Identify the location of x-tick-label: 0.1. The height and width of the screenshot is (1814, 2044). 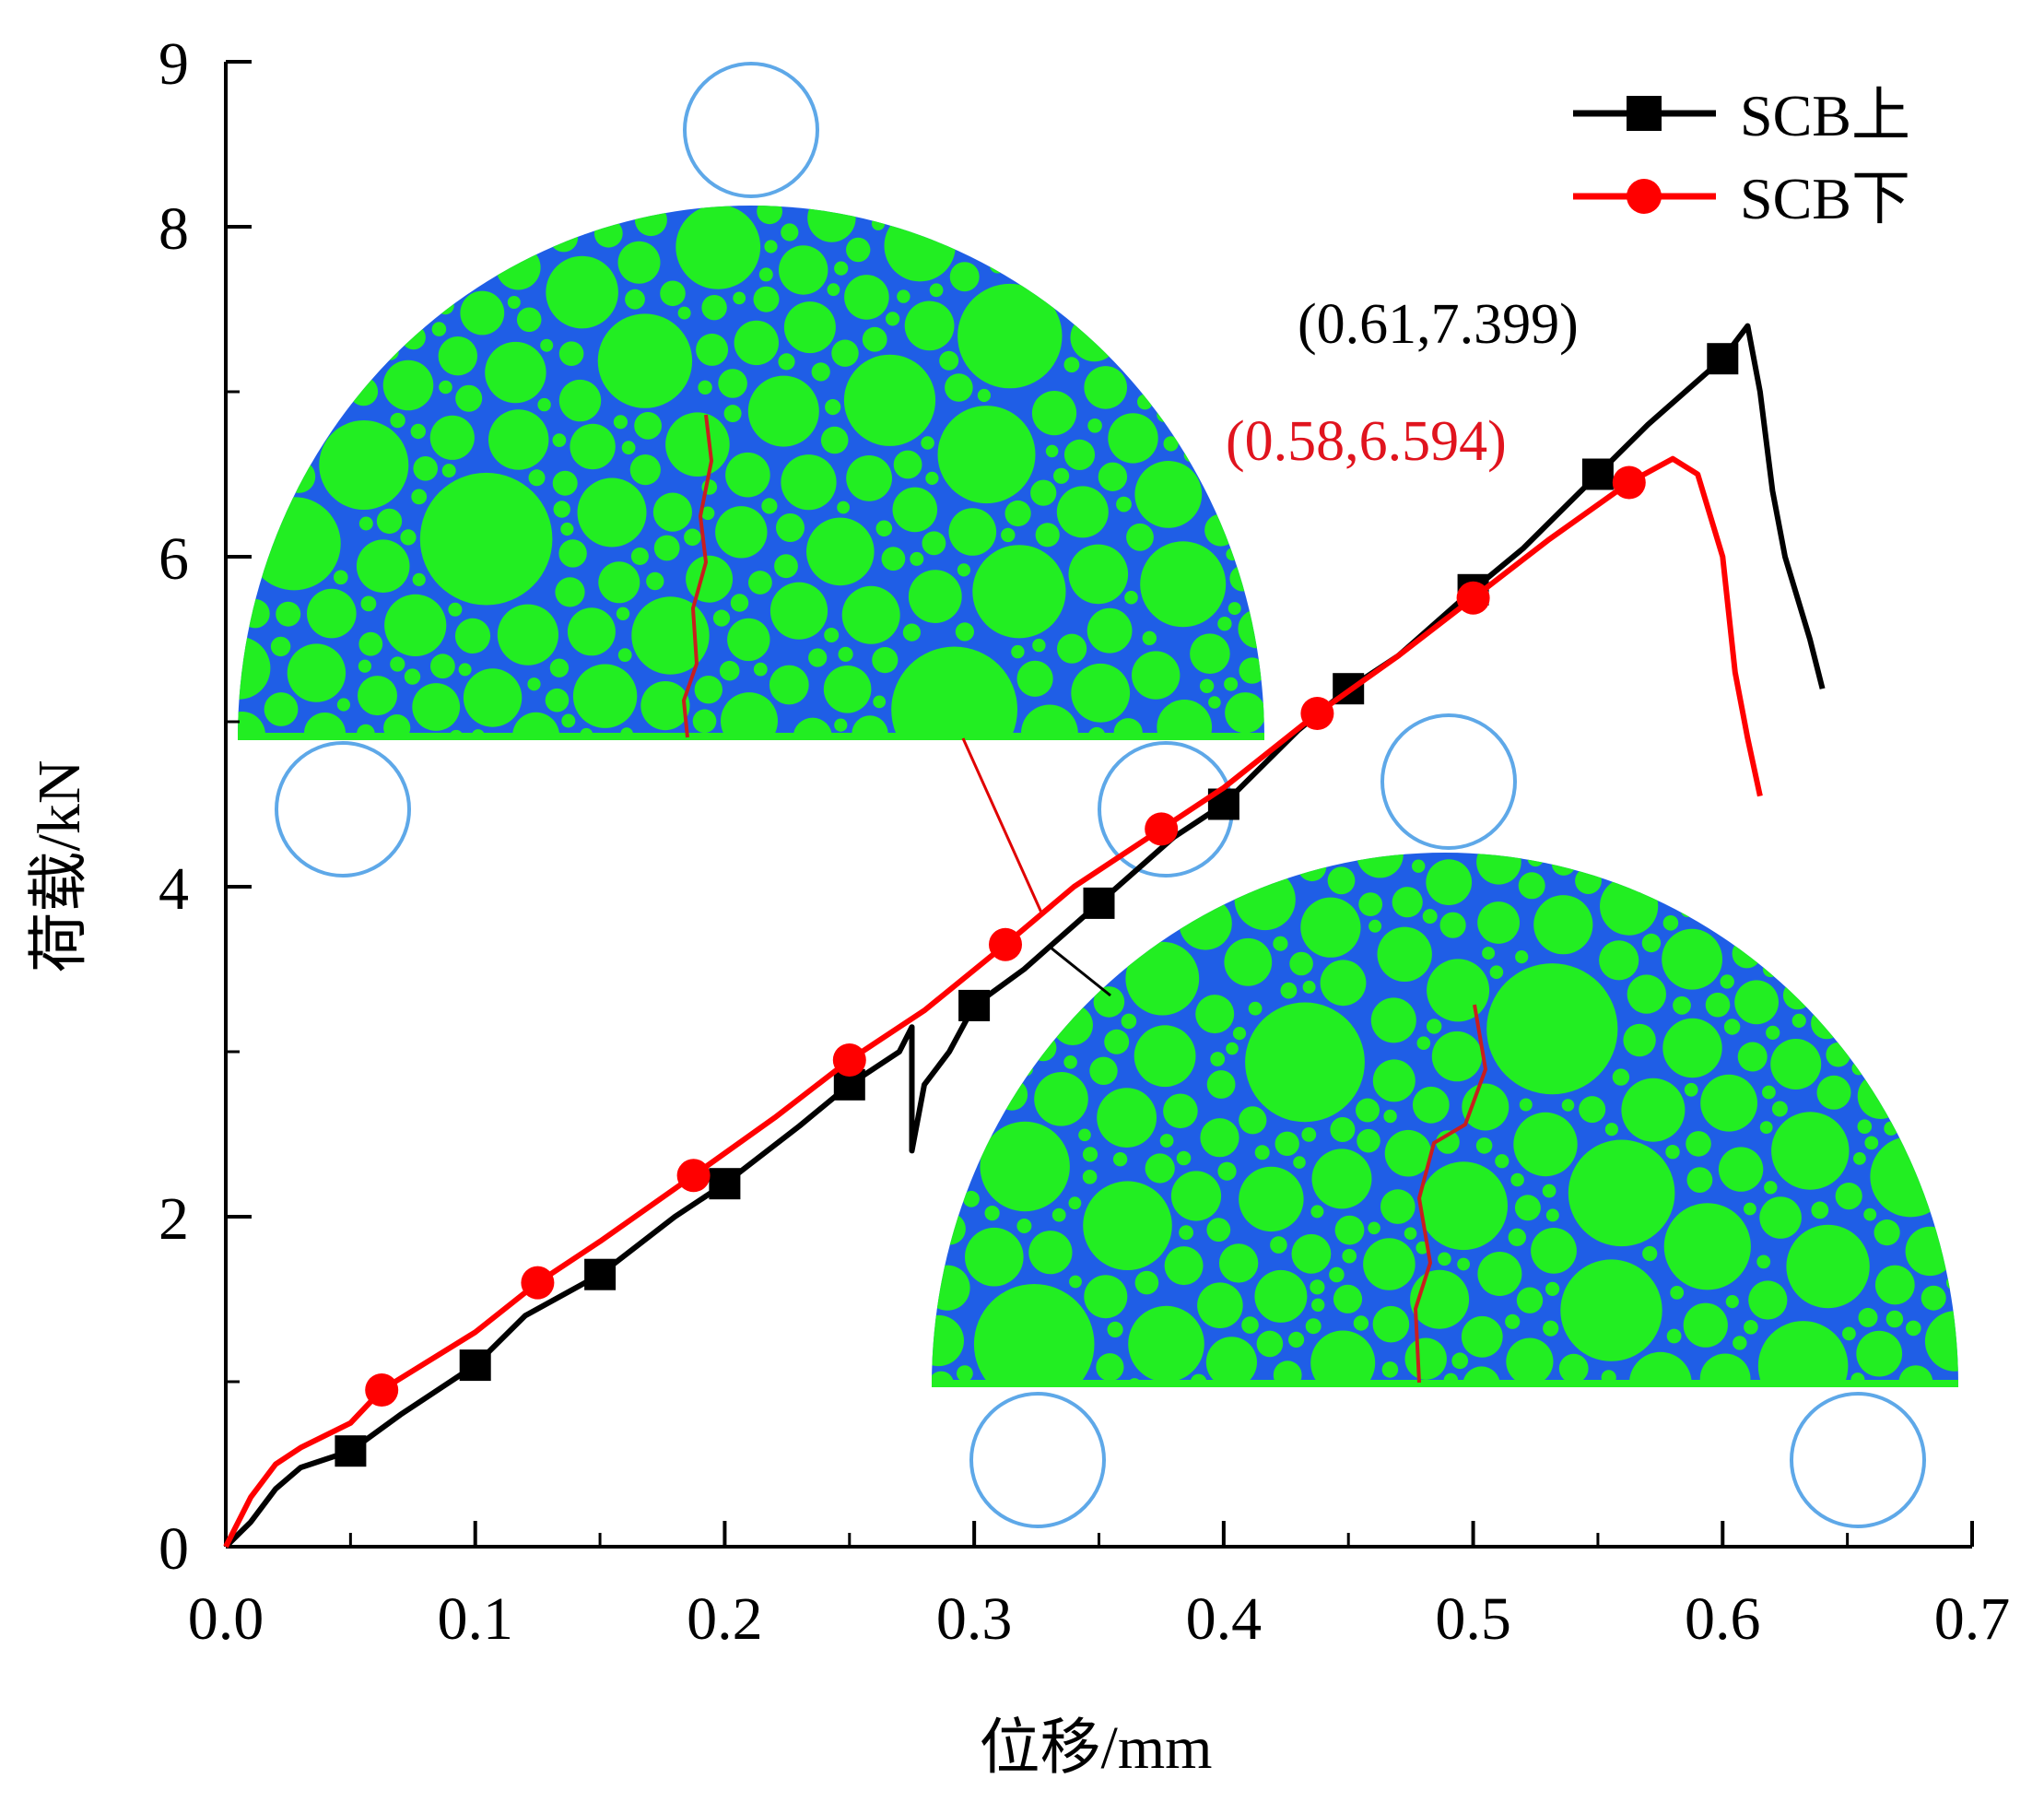
(475, 1619).